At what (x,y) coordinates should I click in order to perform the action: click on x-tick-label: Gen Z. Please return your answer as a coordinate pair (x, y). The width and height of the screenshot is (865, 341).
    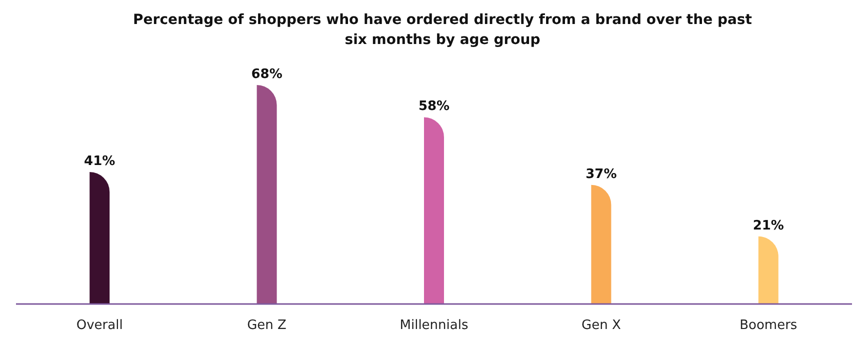
    Looking at the image, I should click on (267, 325).